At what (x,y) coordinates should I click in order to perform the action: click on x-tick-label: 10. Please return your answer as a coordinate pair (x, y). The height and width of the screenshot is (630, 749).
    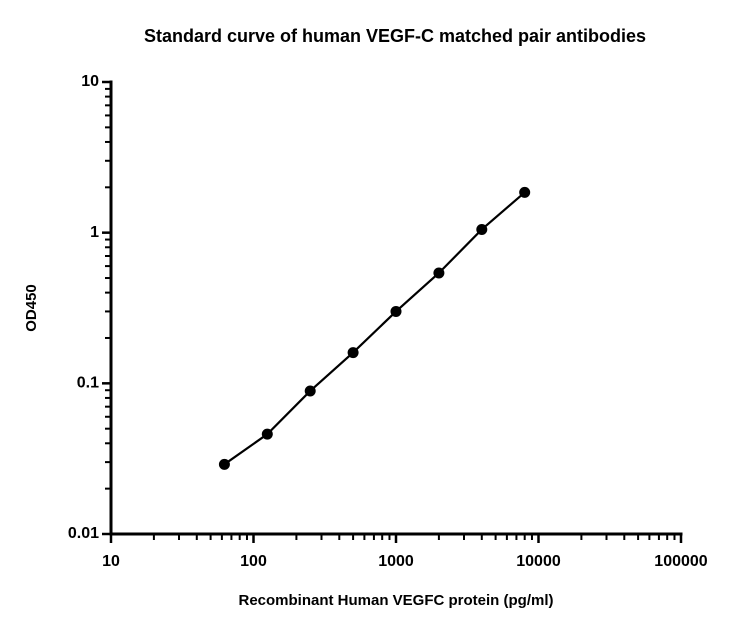
    Looking at the image, I should click on (111, 561).